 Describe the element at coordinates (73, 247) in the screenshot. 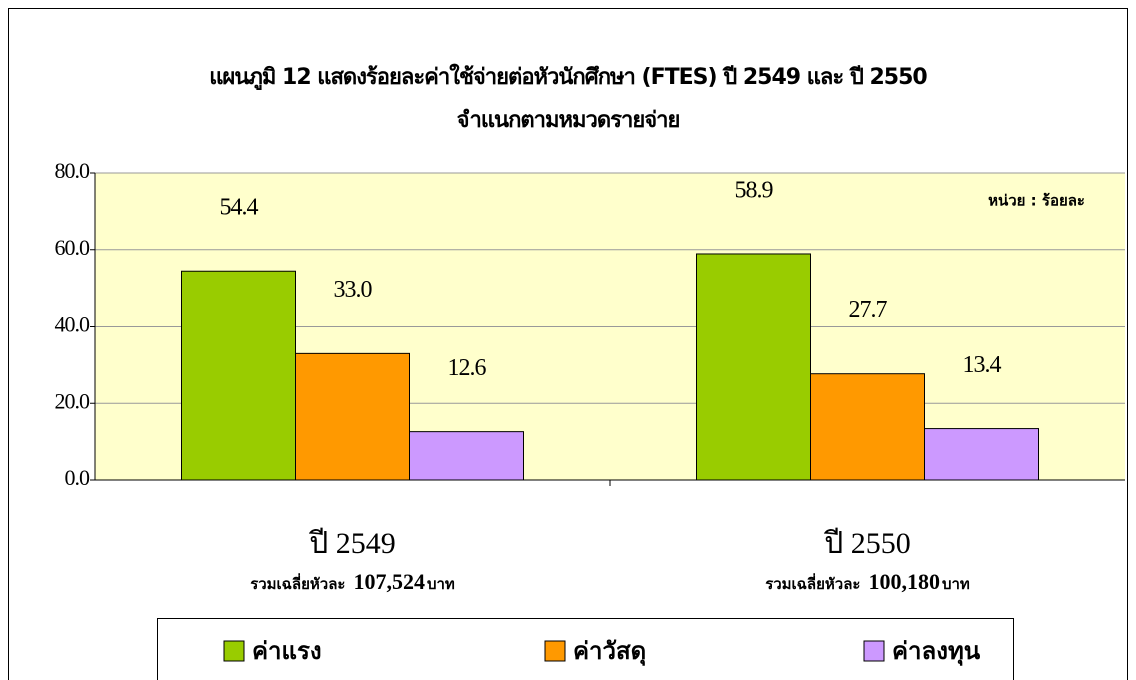

I see `y-tick-label: 60.0` at that location.